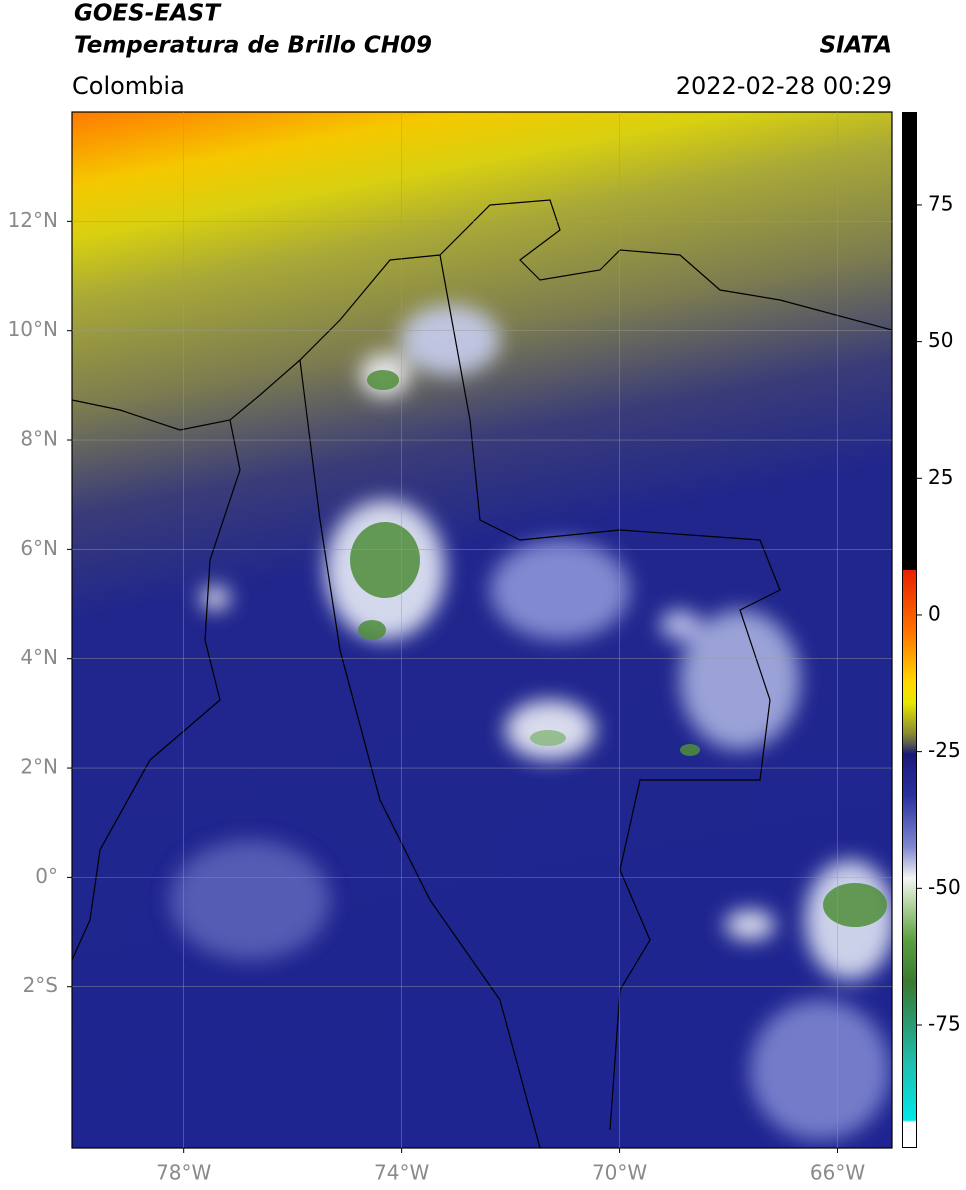 The image size is (966, 1190). What do you see at coordinates (253, 46) in the screenshot?
I see `subtitle: Temperatura de Brillo CH09` at bounding box center [253, 46].